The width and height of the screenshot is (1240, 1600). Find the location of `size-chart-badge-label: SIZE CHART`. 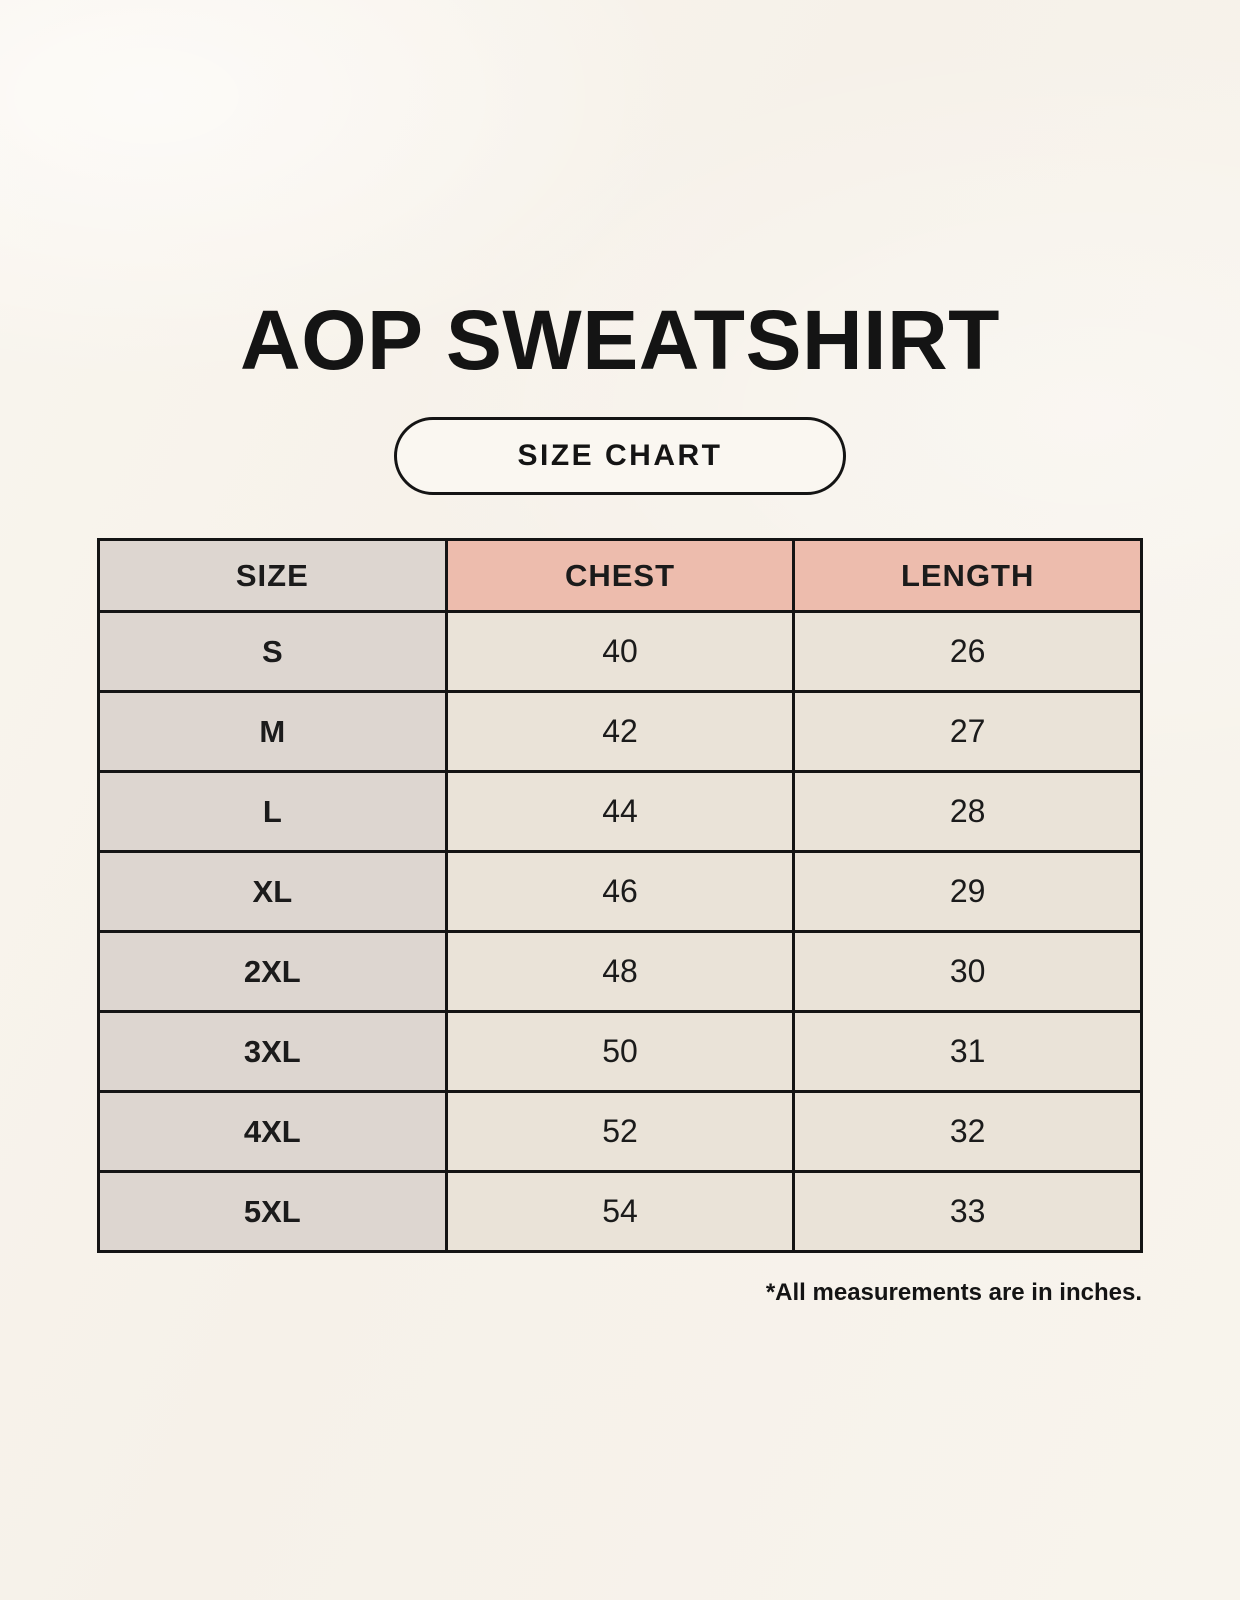

size-chart-badge-label: SIZE CHART is located at coordinates (620, 455).